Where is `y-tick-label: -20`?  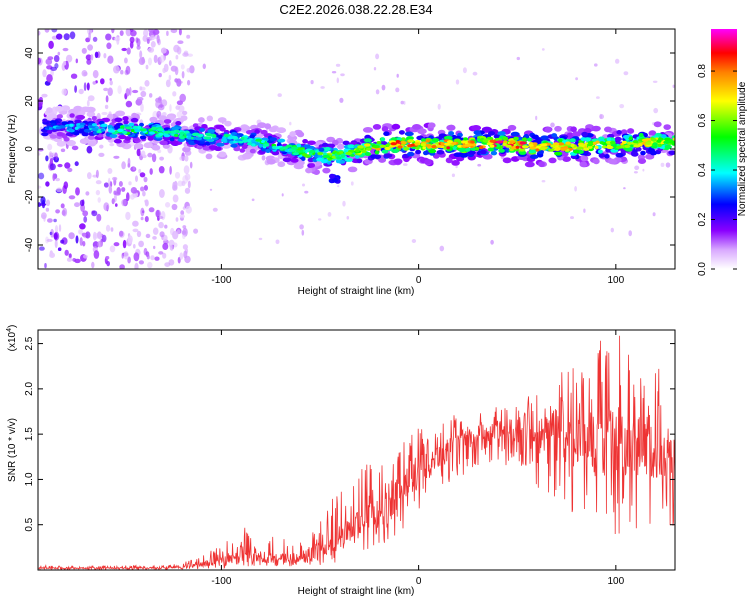 y-tick-label: -20 is located at coordinates (29, 196).